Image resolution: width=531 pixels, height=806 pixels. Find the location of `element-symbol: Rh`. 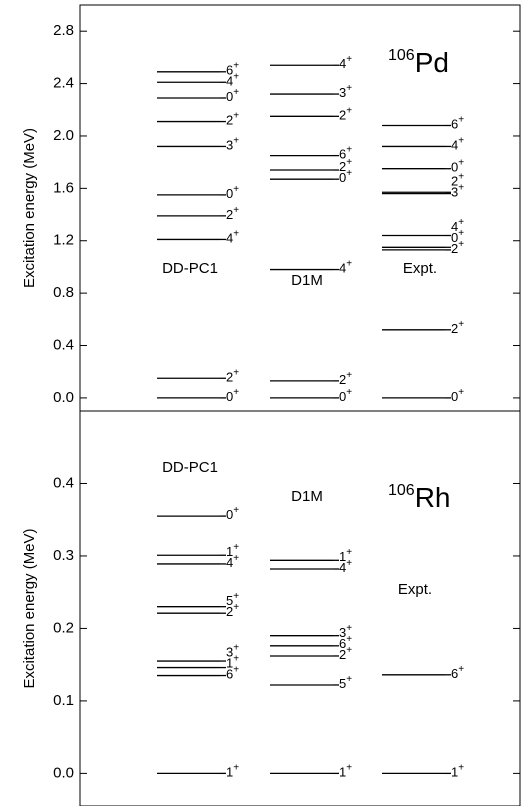

element-symbol: Rh is located at coordinates (433, 497).